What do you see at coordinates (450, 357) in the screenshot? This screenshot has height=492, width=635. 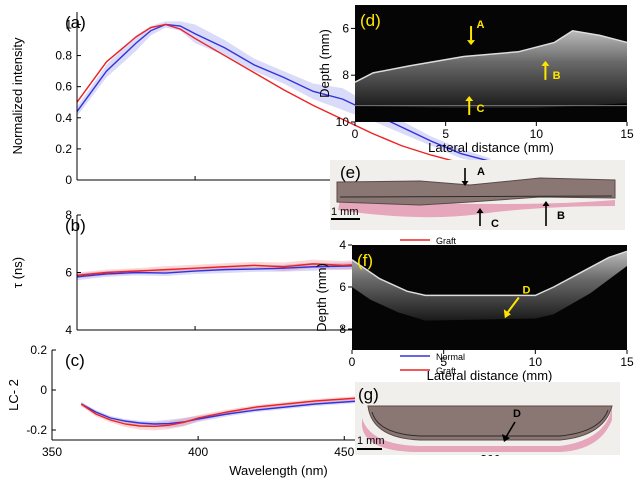 I see `legend-label: Normal` at bounding box center [450, 357].